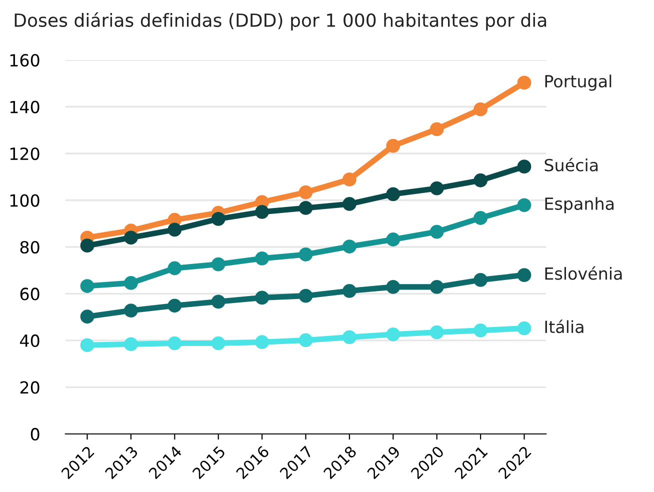  I want to click on series-label: Espanha, so click(579, 205).